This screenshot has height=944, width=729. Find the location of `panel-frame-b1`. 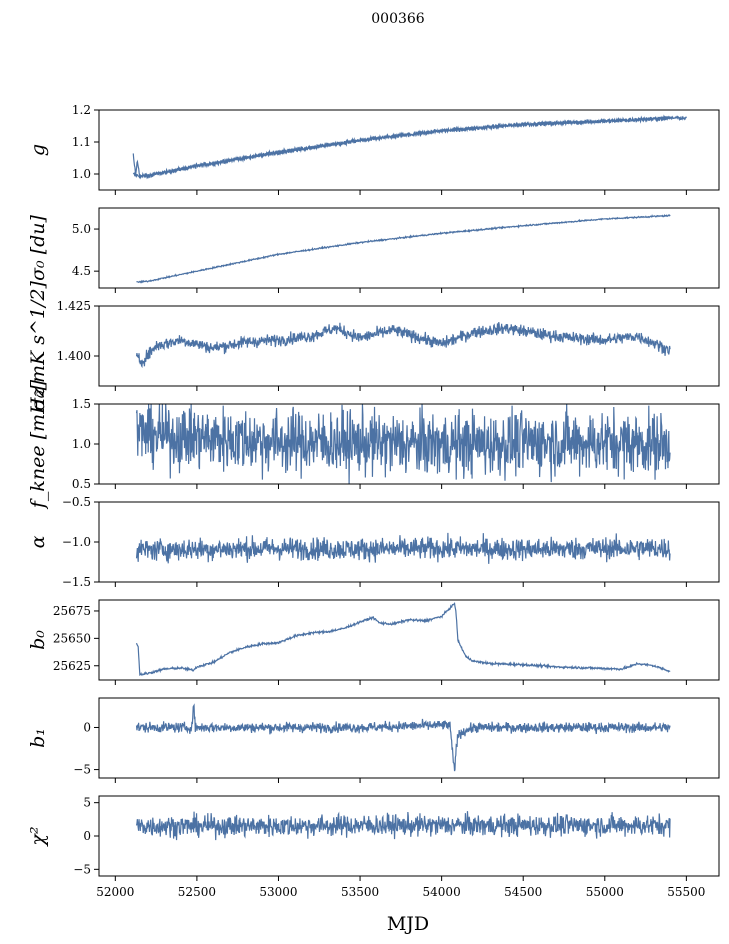

panel-frame-b1 is located at coordinates (409, 738).